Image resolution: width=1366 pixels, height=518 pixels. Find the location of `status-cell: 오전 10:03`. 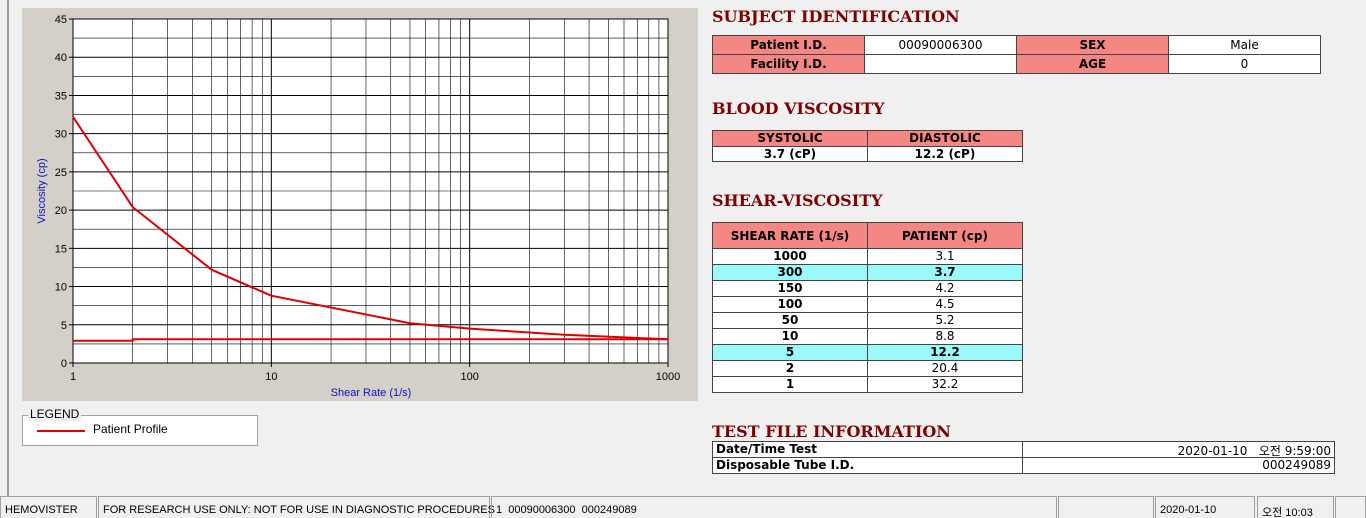

status-cell: 오전 10:03 is located at coordinates (1295, 507).